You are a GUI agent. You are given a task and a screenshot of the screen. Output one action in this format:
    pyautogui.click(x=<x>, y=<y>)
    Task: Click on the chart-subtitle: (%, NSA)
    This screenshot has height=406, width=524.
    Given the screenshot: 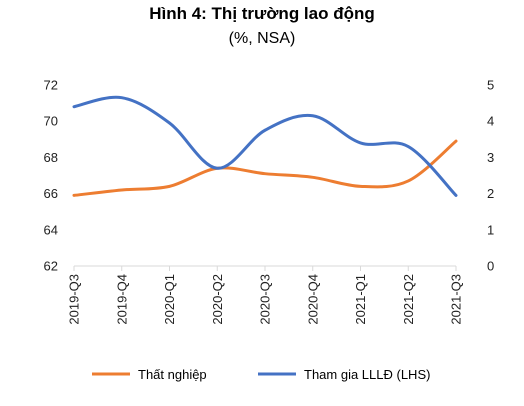 What is the action you would take?
    pyautogui.click(x=262, y=38)
    